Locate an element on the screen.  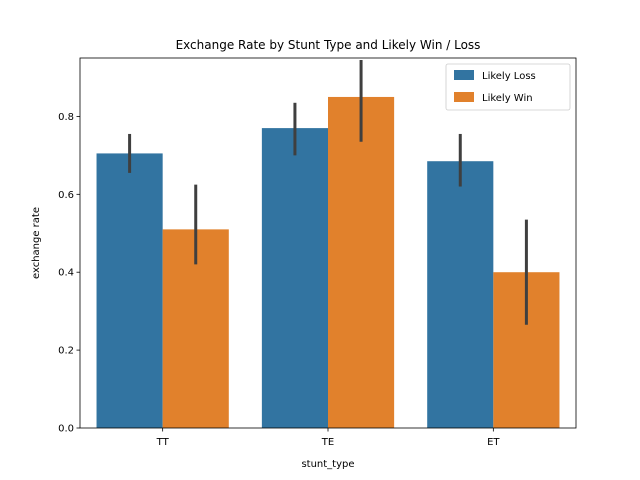
legend: Likely Loss Likely Win is located at coordinates (508, 87).